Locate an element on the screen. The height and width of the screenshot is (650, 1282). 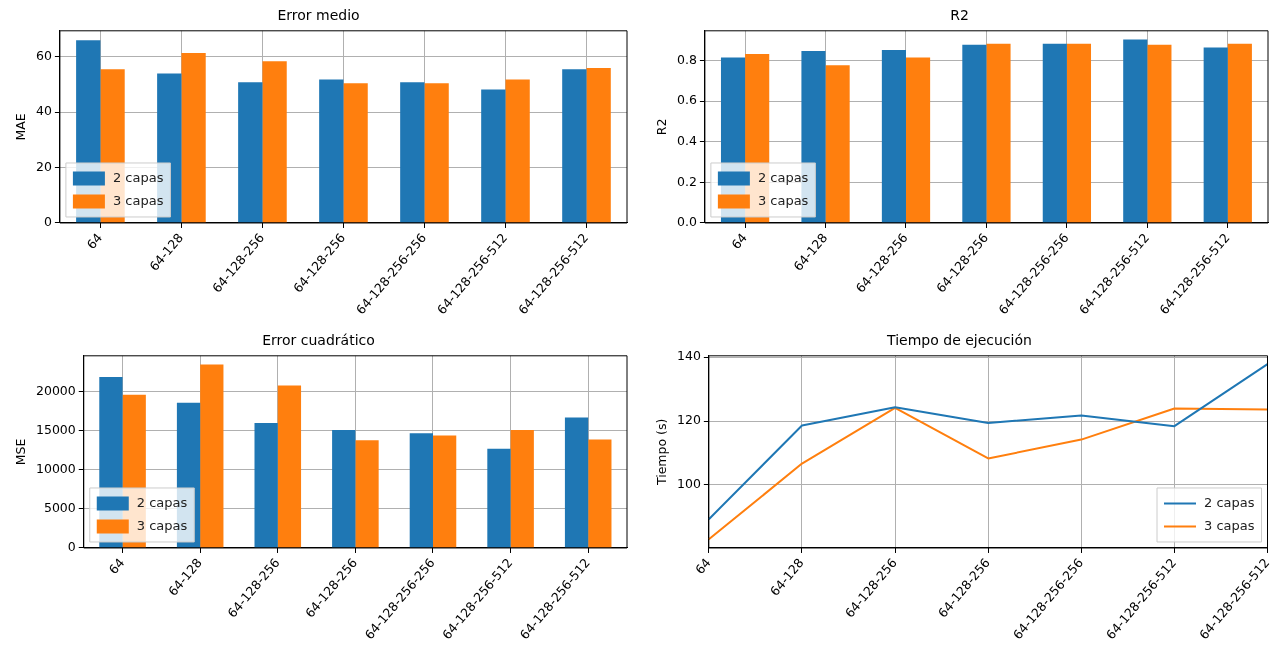
y-tick-label: 0.0 is located at coordinates (686, 222).